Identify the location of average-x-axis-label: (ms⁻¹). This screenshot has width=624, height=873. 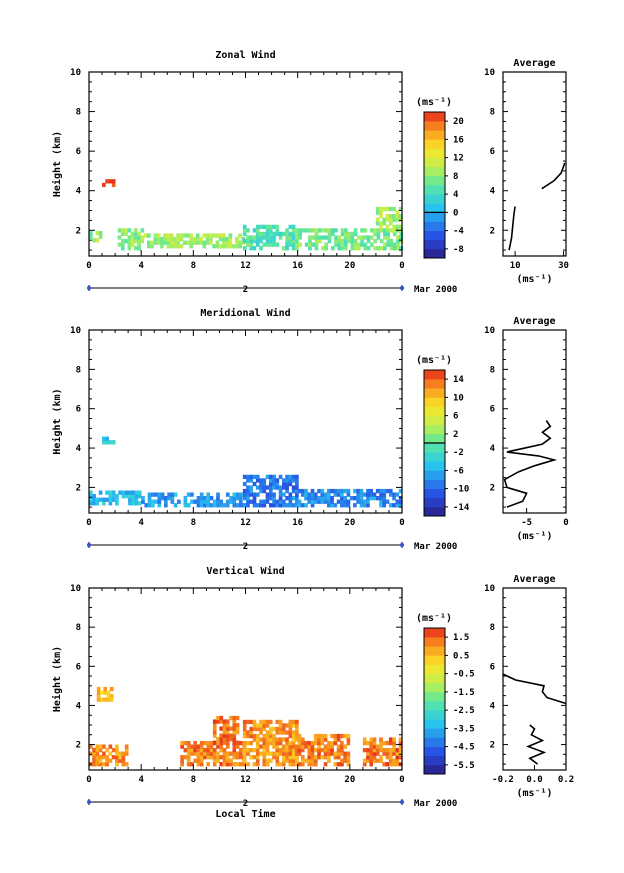
(534, 536).